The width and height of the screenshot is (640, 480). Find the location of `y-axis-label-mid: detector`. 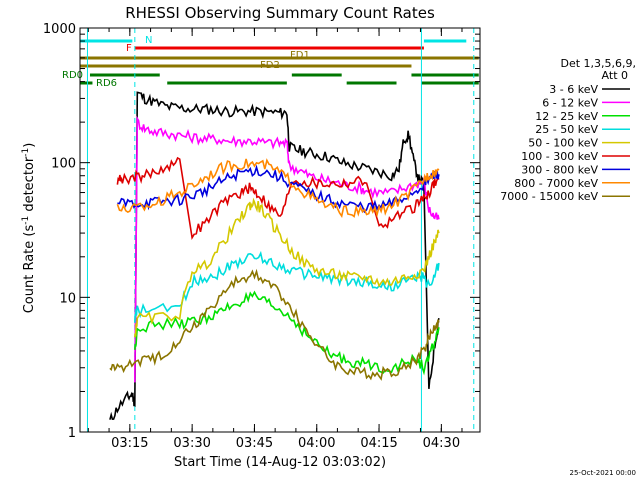

y-axis-label-mid: detector is located at coordinates (29, 186).